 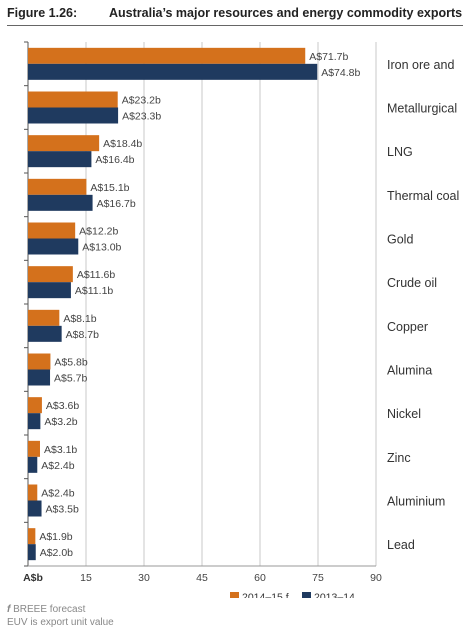 What do you see at coordinates (399, 458) in the screenshot?
I see `category-label-9: Zinc` at bounding box center [399, 458].